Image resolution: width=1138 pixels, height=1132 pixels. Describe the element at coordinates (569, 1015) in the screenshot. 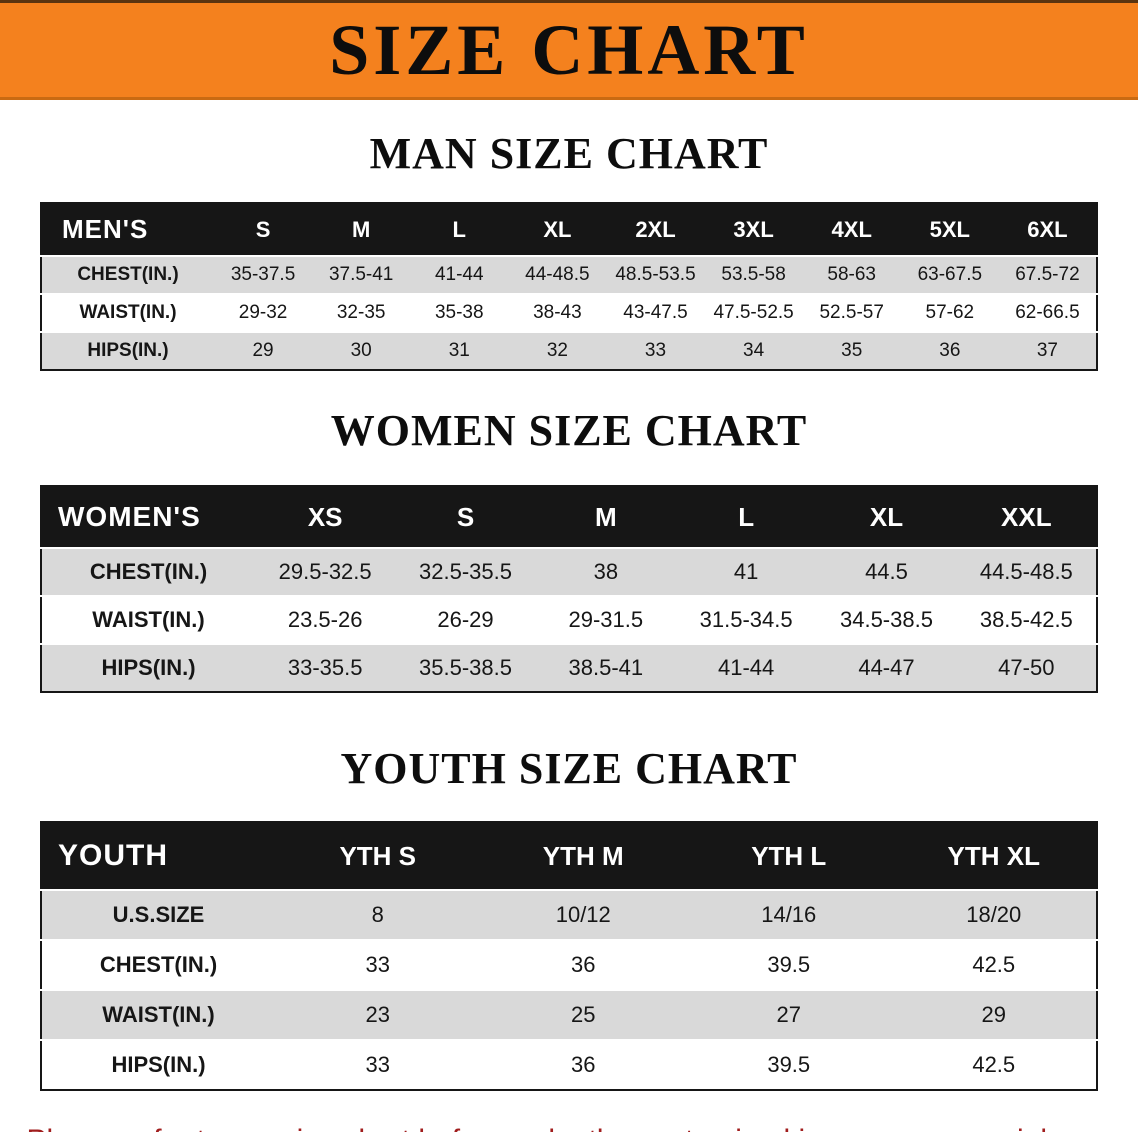

I see `table-row: WAIST(IN.) 23 25 27 29` at that location.